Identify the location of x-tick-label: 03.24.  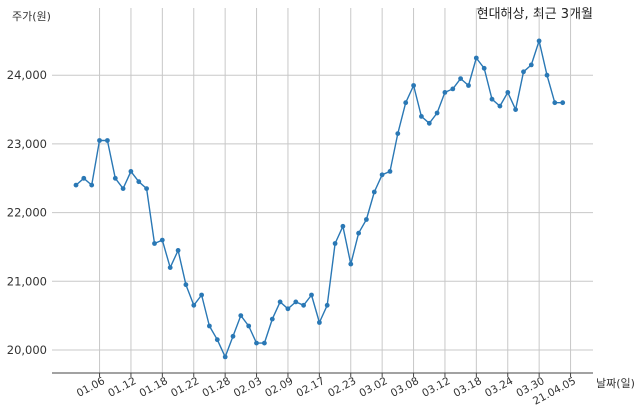
(499, 387).